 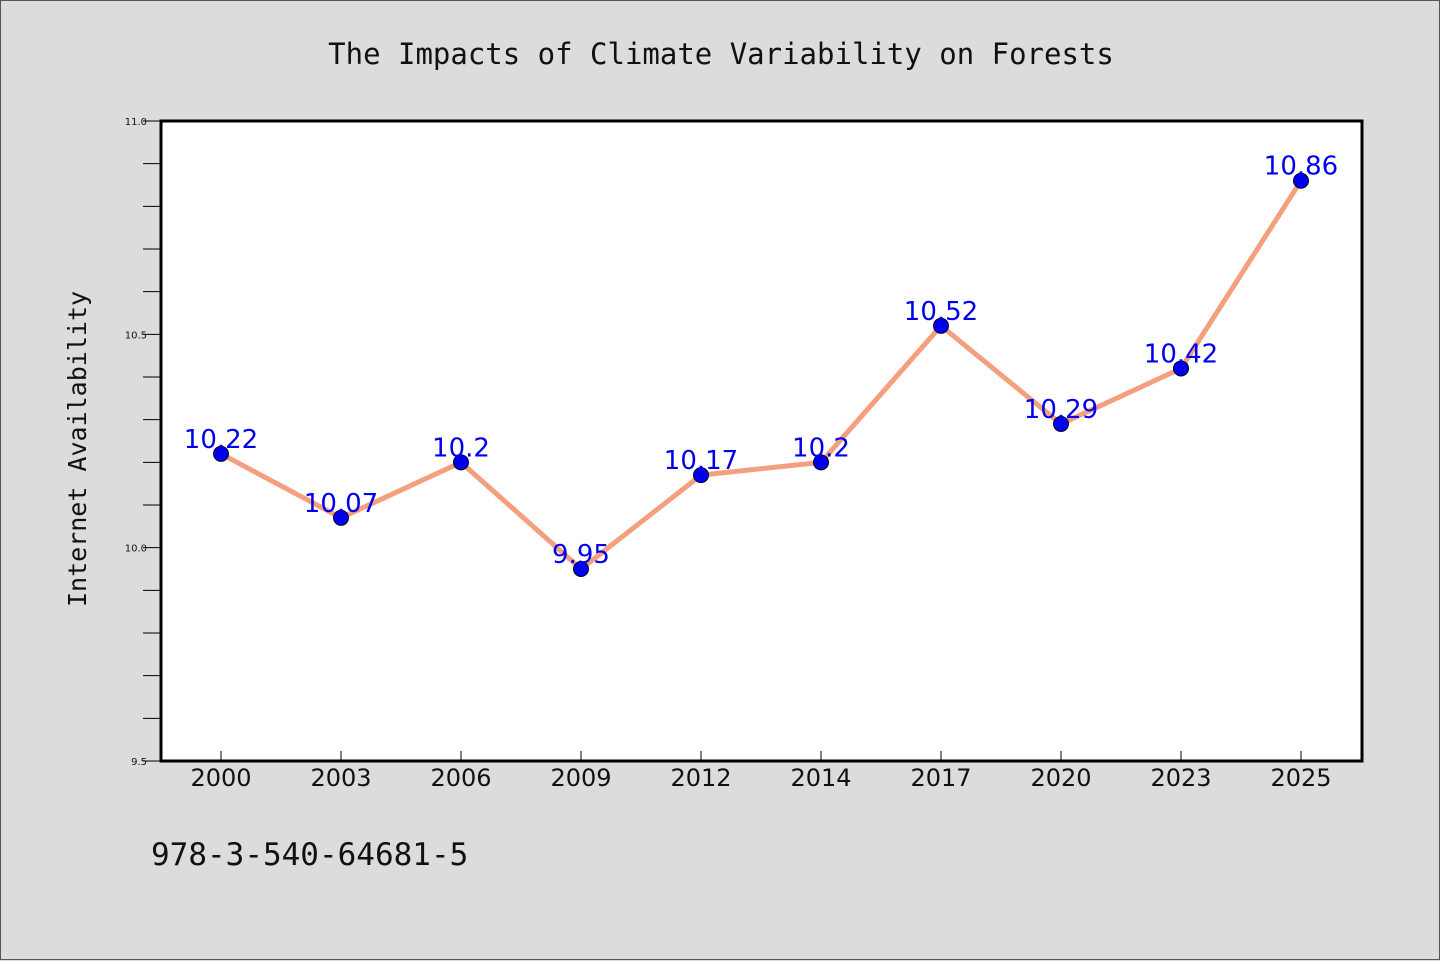 I want to click on x-tick-label: 2000, so click(x=220, y=778).